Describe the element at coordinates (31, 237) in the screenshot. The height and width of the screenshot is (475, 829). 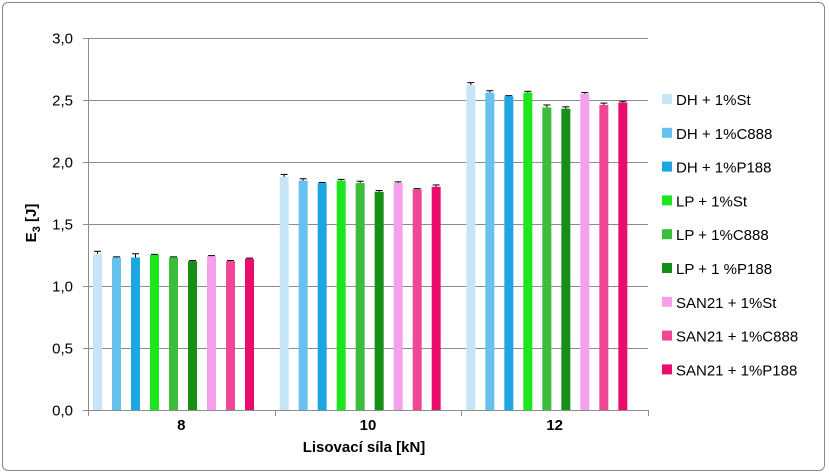
I see `y-axis-title-main: E` at that location.